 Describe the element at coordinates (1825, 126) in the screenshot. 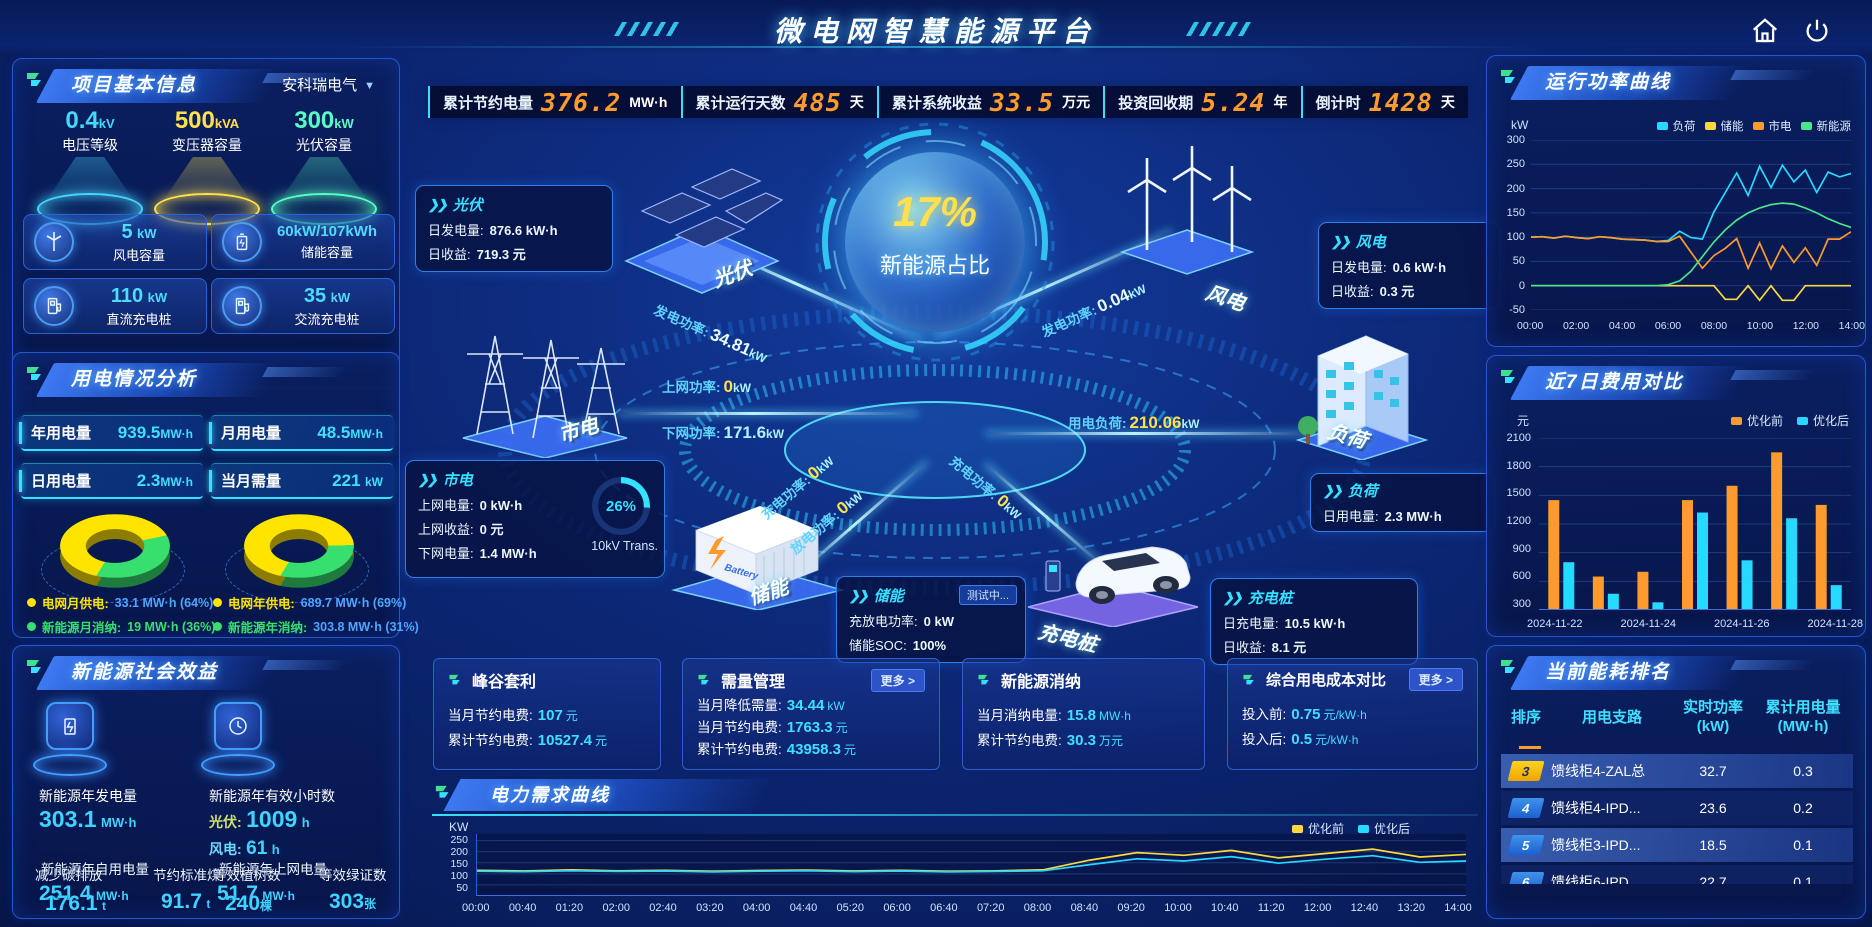

I see `legend-item: 新能源` at that location.